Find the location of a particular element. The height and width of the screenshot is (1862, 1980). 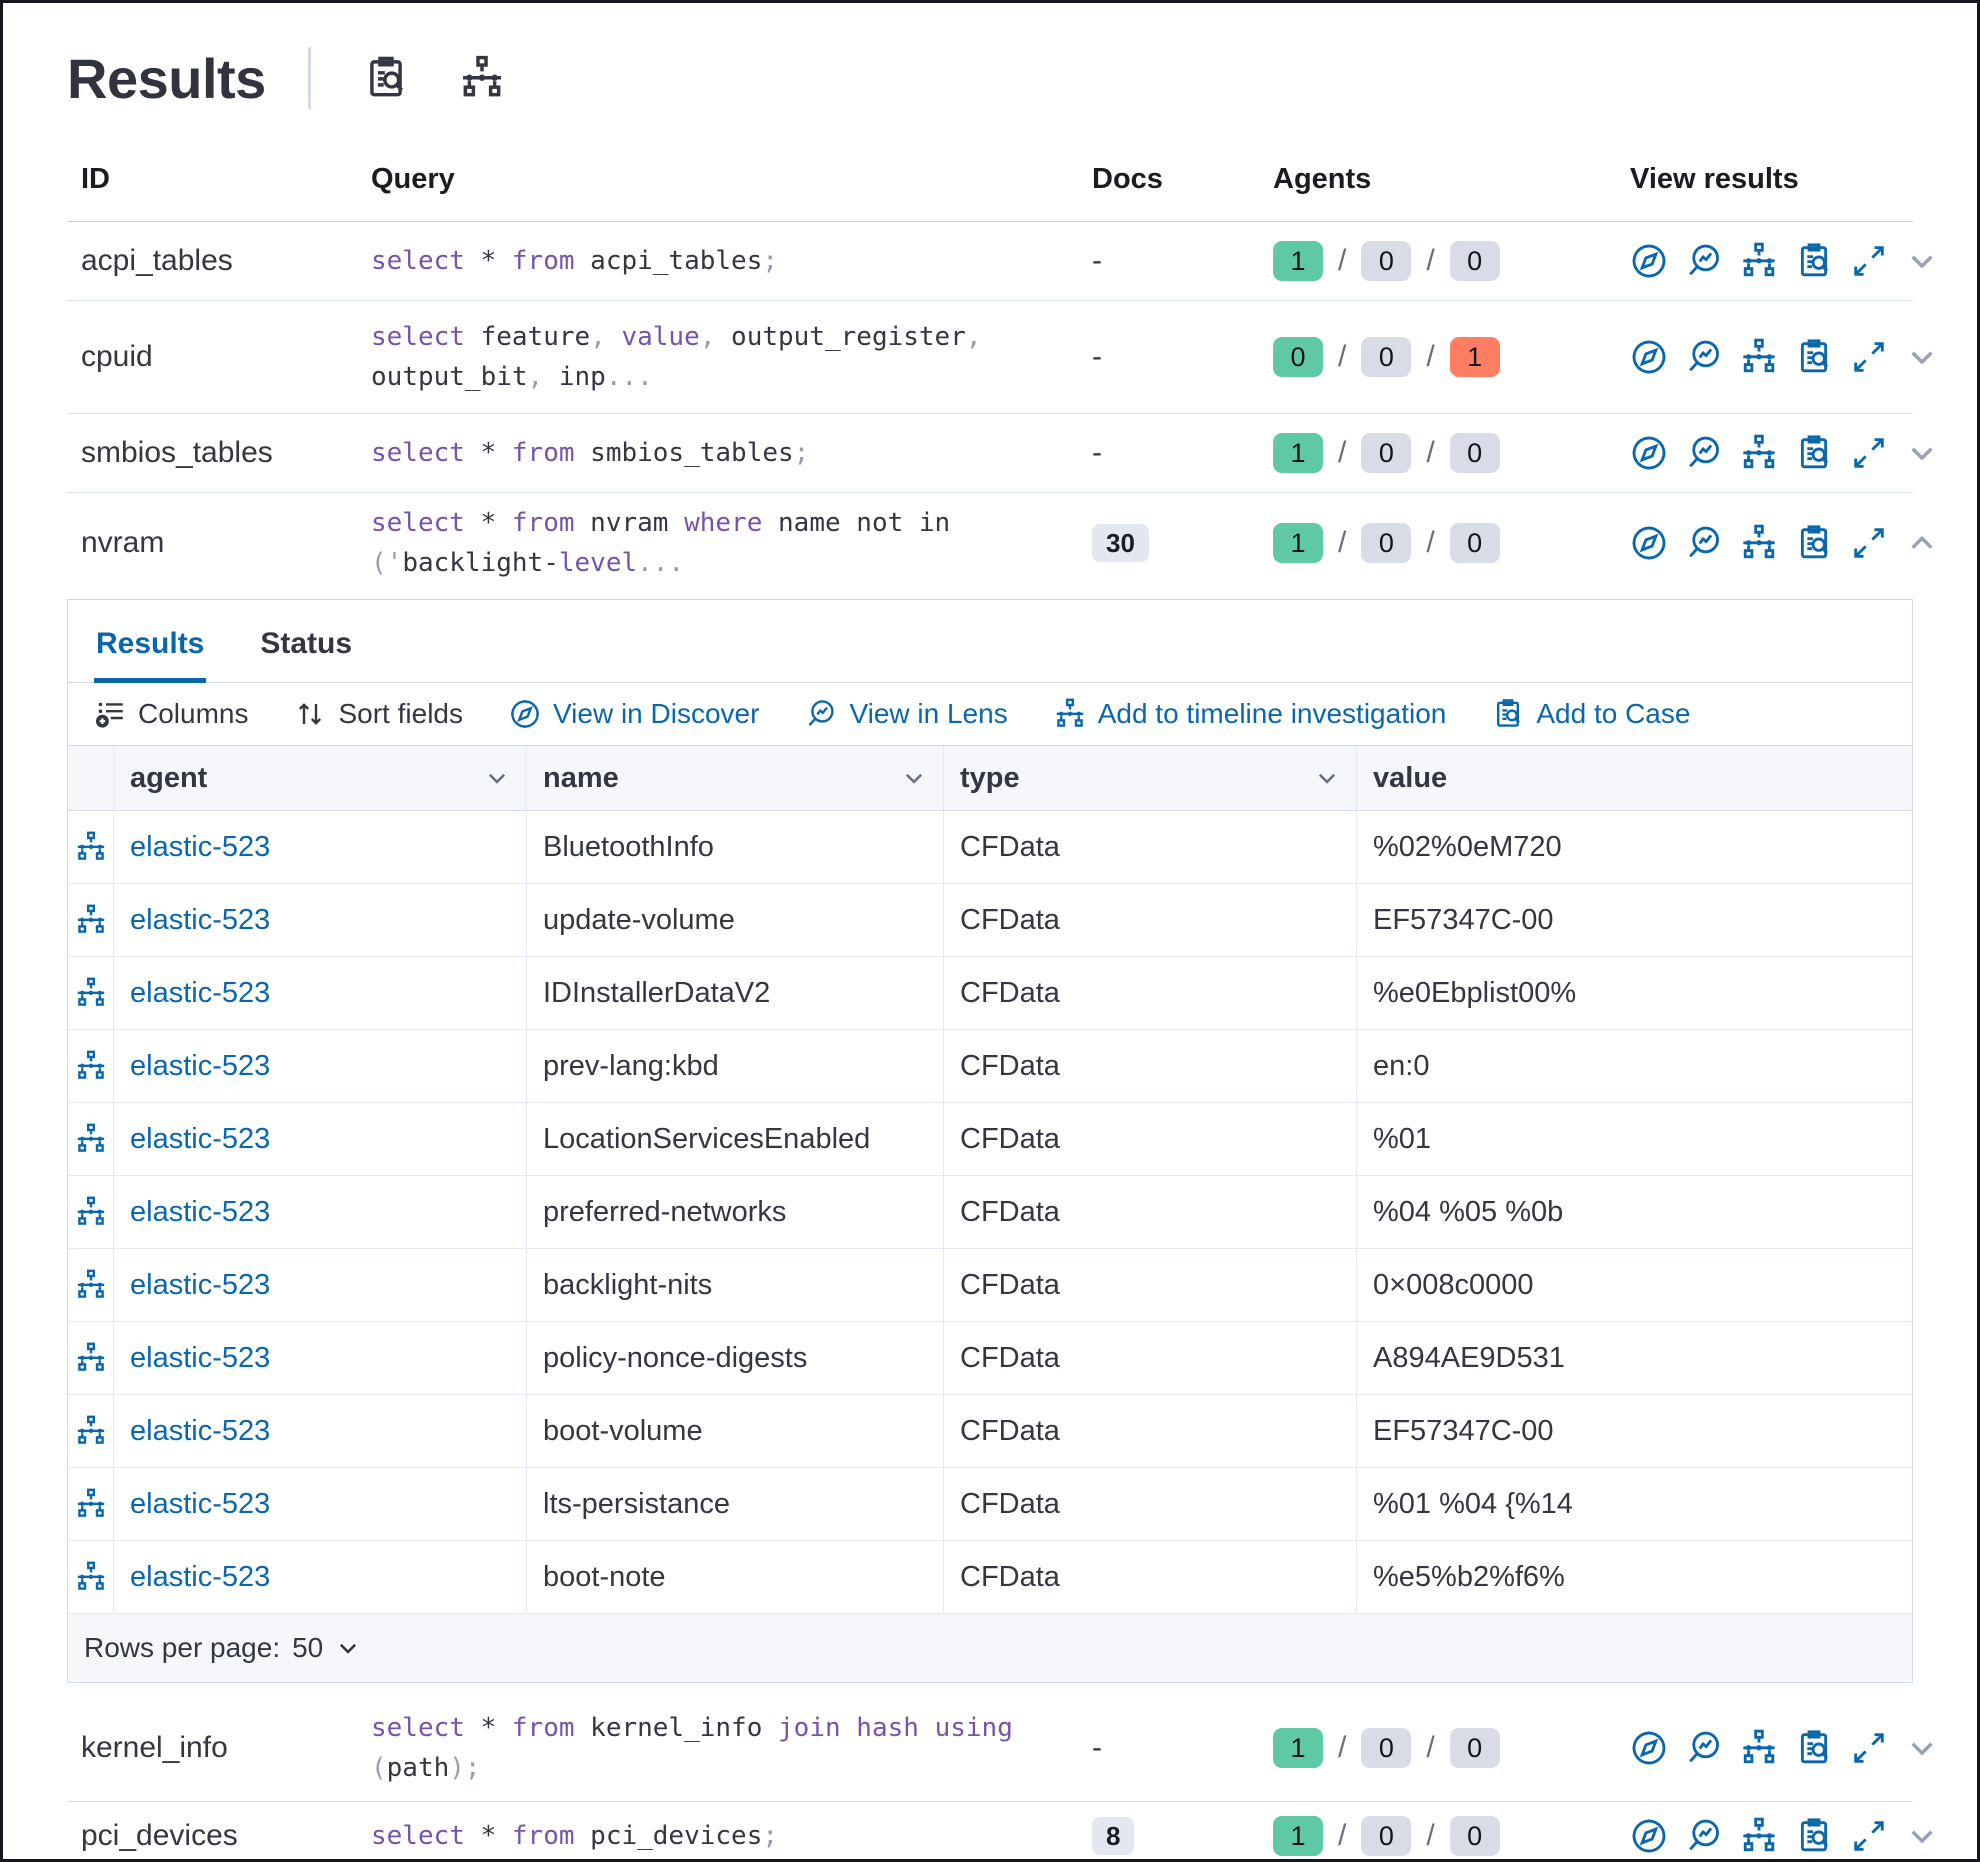

grid-col-agent: agent is located at coordinates (320, 778).